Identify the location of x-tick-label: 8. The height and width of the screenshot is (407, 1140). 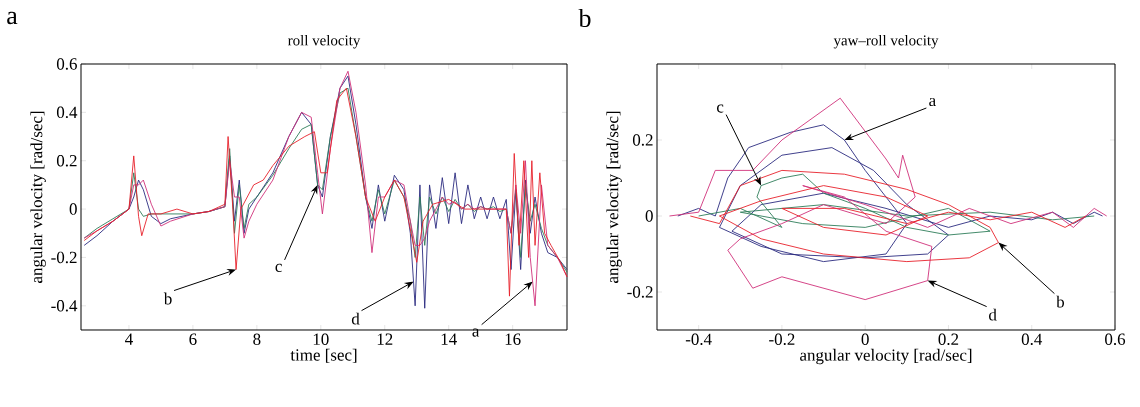
(257, 339).